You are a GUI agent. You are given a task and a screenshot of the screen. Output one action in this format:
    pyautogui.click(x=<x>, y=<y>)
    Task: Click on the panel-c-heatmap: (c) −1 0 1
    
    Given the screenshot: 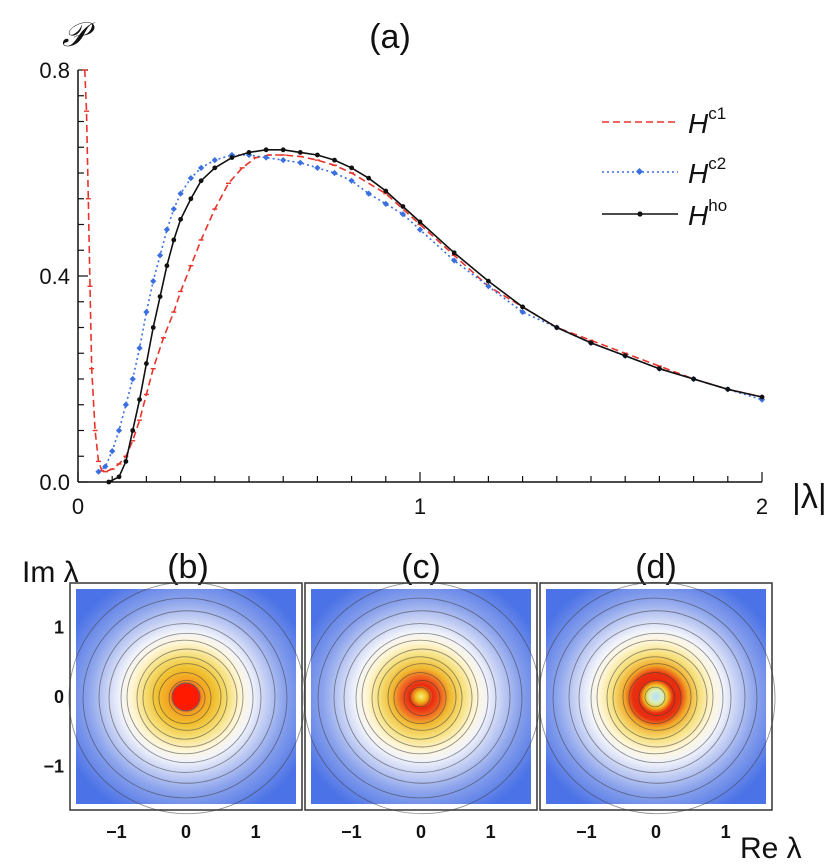 What is the action you would take?
    pyautogui.click(x=422, y=695)
    